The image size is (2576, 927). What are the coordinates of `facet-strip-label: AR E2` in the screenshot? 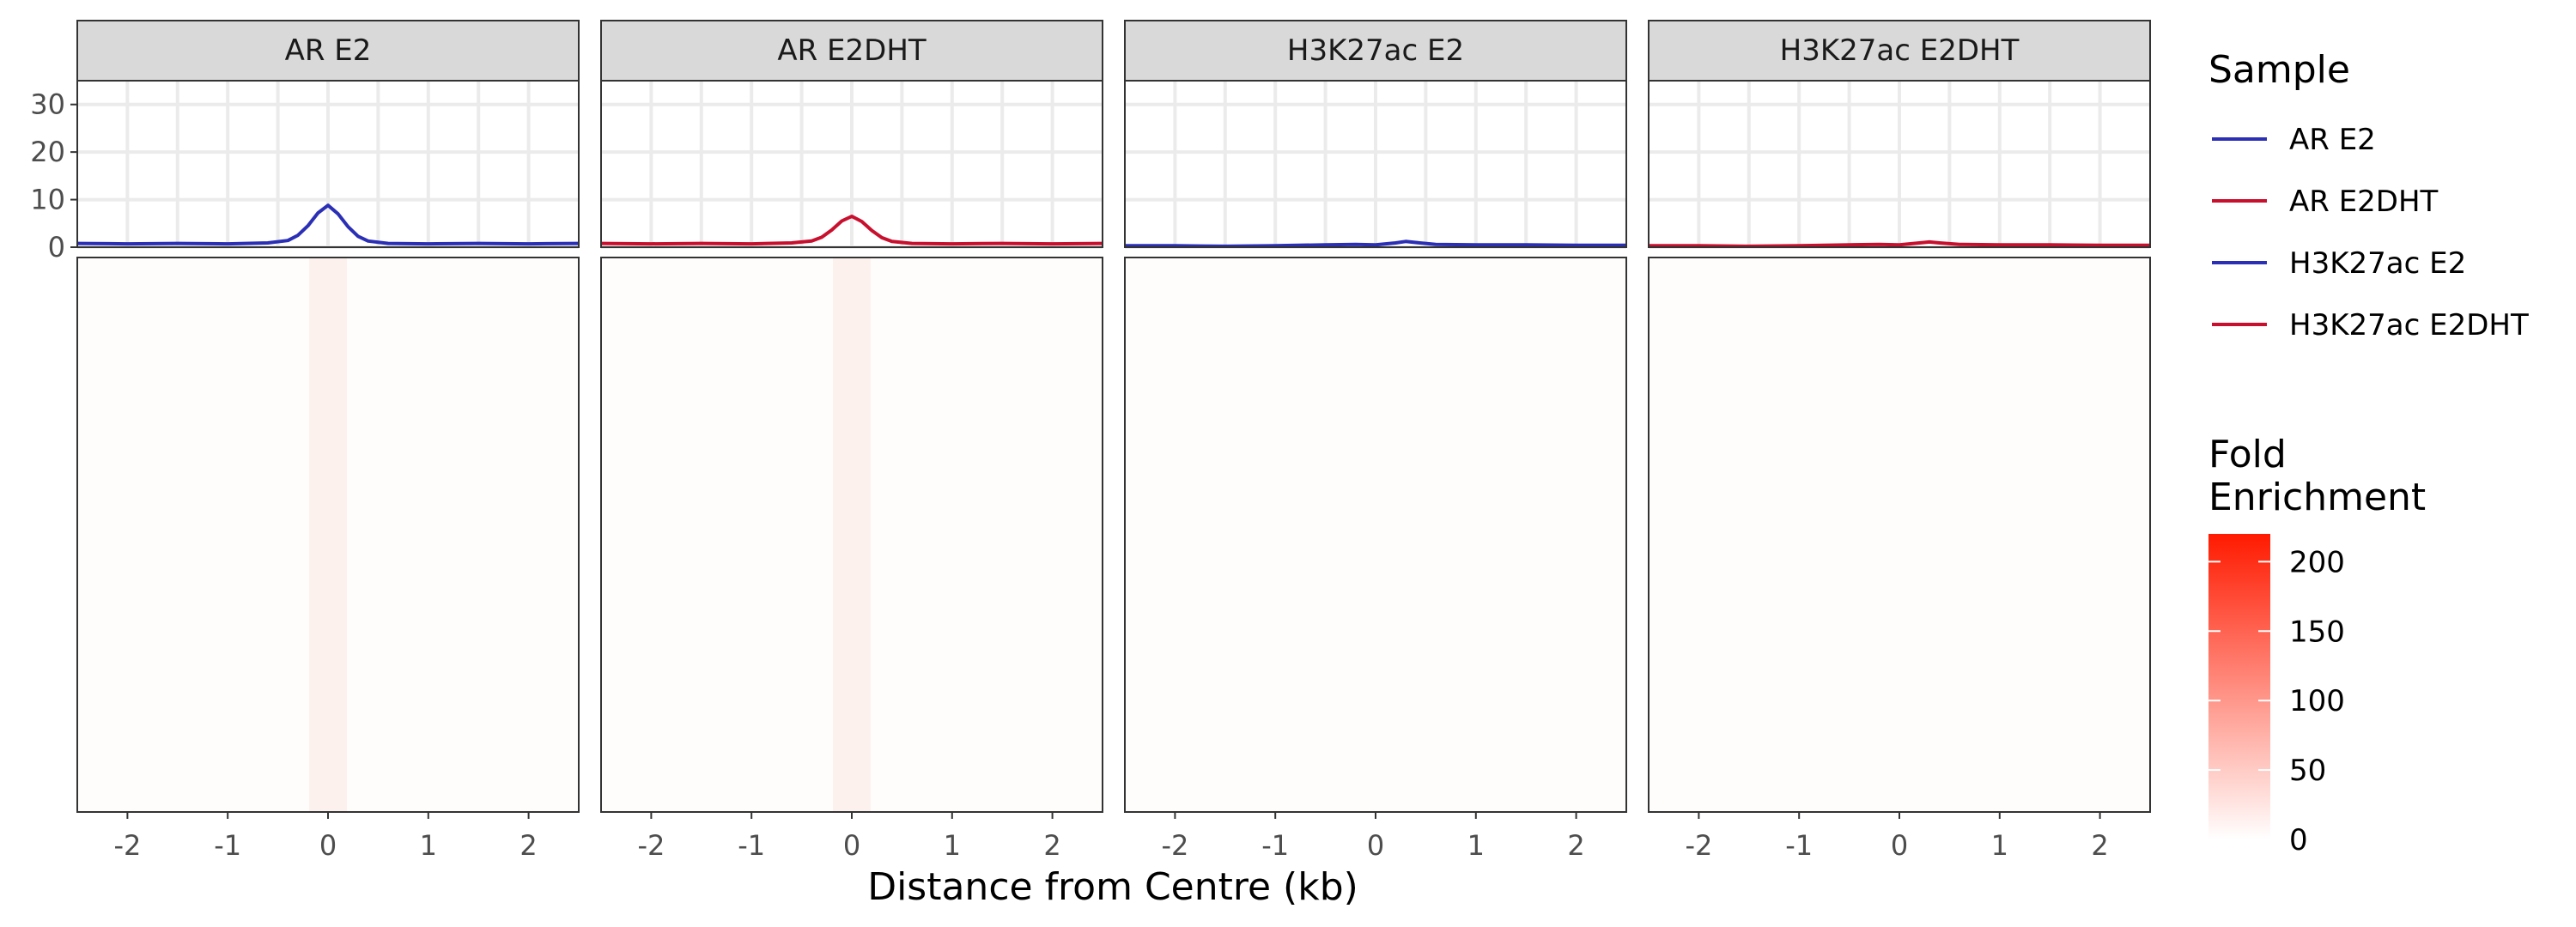 It's located at (328, 50).